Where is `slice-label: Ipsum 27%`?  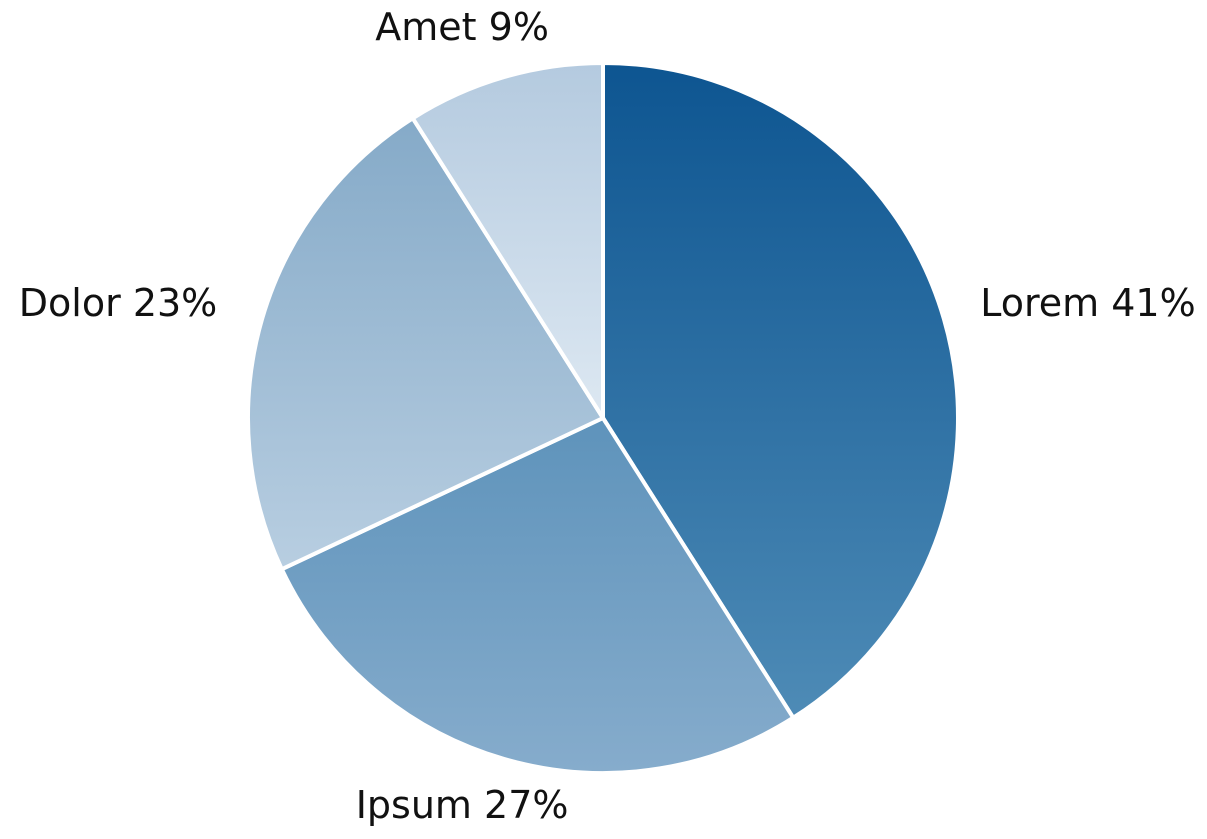 slice-label: Ipsum 27% is located at coordinates (462, 804).